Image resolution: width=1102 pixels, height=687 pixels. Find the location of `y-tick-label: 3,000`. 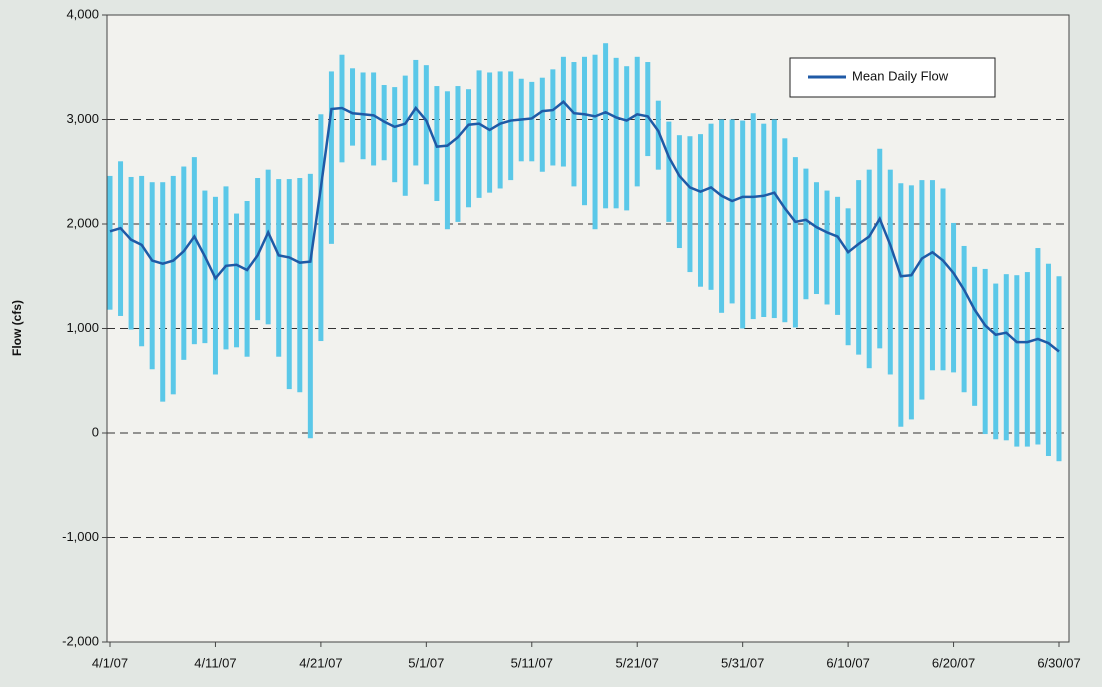

y-tick-label: 3,000 is located at coordinates (82, 118).